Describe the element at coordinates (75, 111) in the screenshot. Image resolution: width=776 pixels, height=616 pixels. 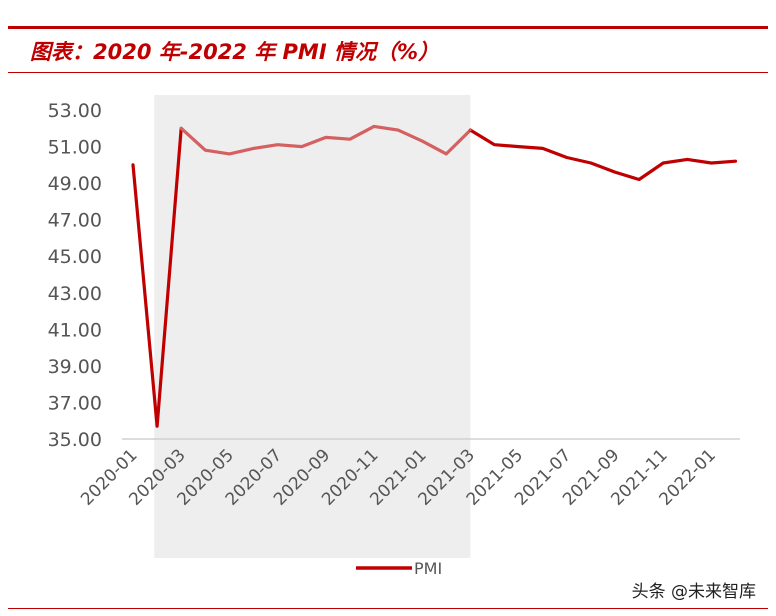
I see `y-tick-label: 53.00` at that location.